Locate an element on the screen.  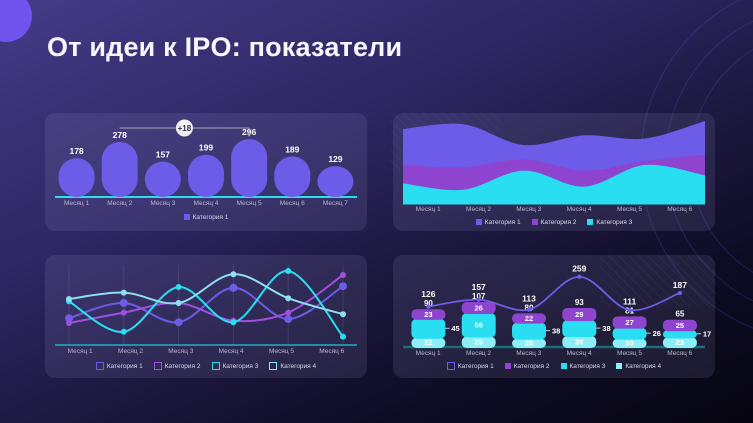
svg-text: 111 is located at coordinates (630, 301).